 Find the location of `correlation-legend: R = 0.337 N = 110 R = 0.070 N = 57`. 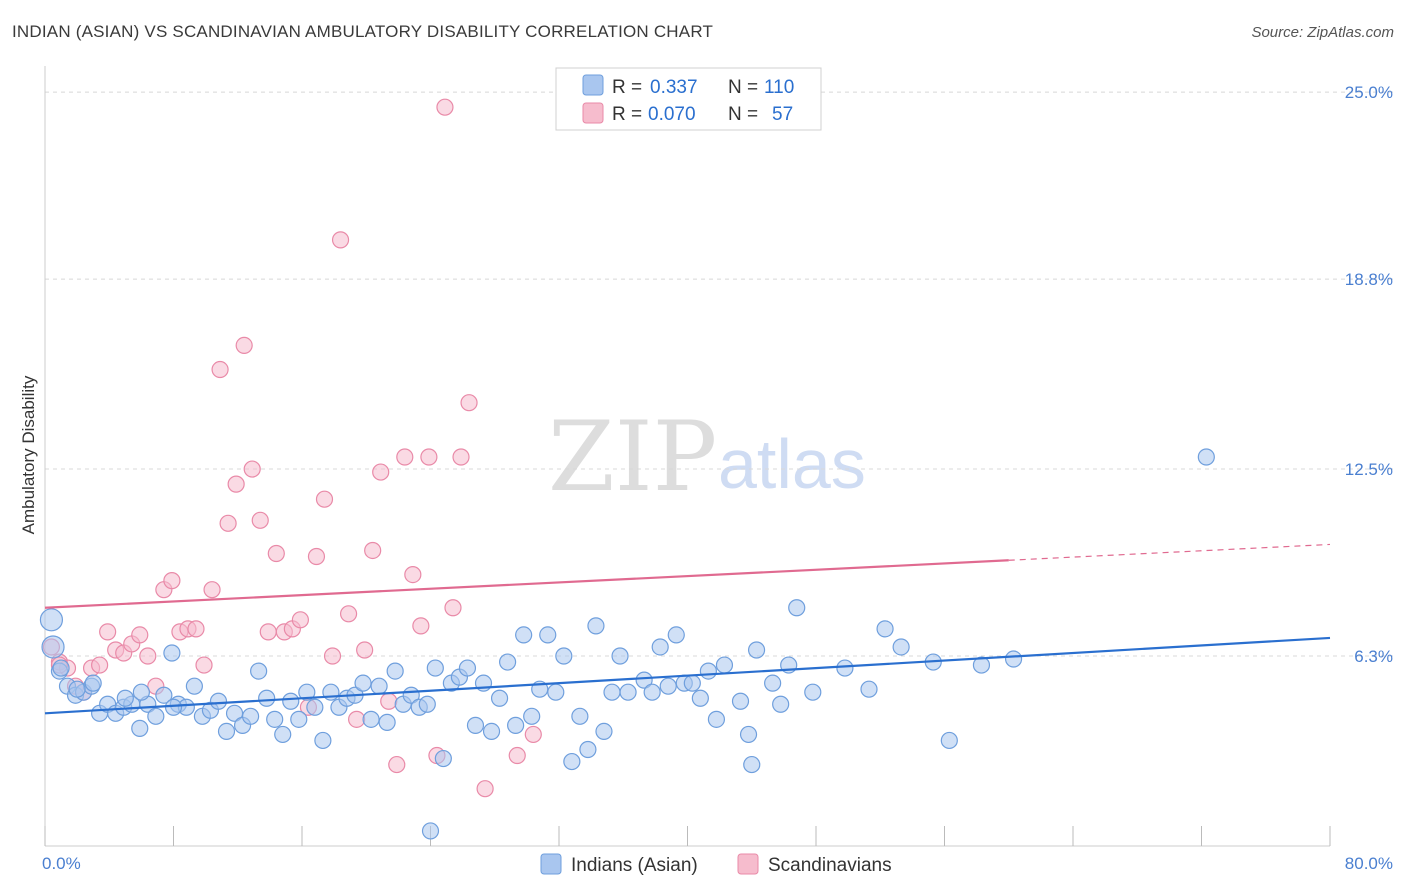

correlation-legend: R = 0.337 N = 110 R = 0.070 N = 57 is located at coordinates (688, 99).